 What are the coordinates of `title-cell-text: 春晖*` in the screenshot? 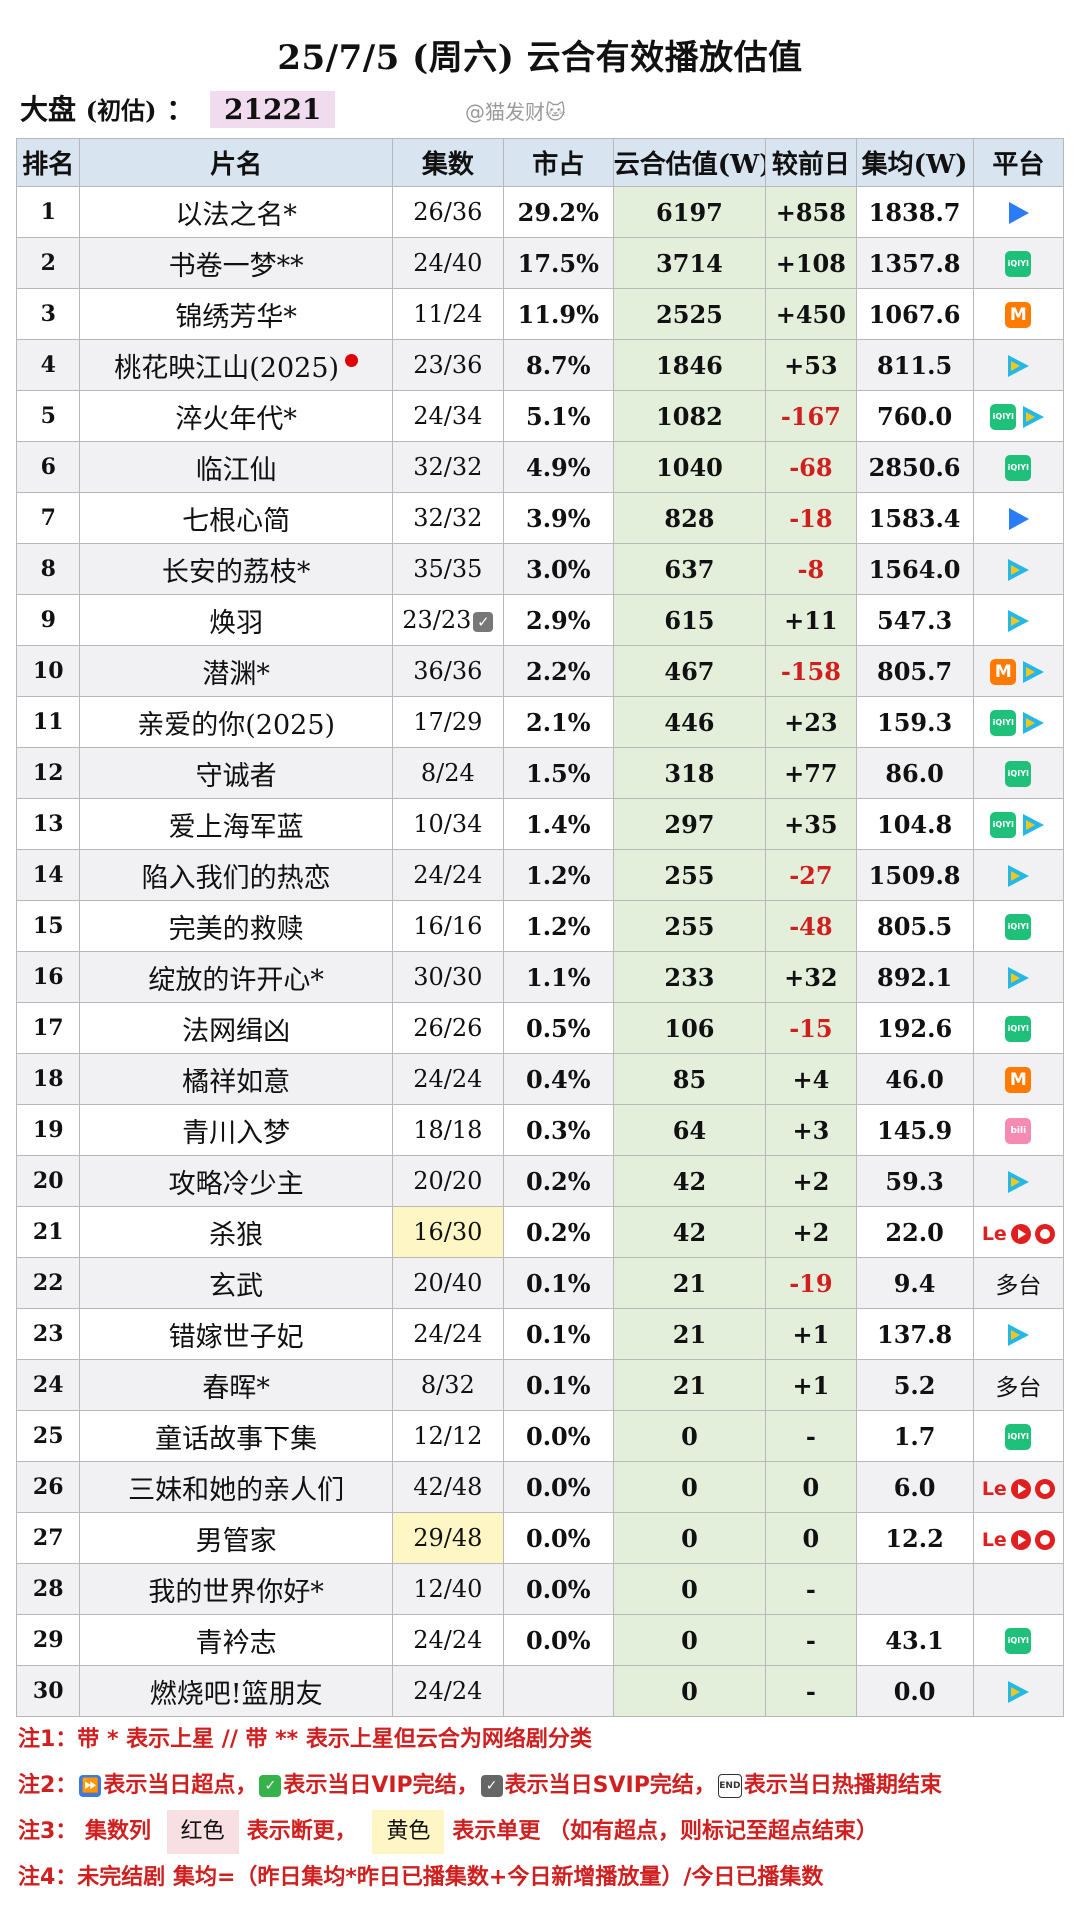 It's located at (236, 1388).